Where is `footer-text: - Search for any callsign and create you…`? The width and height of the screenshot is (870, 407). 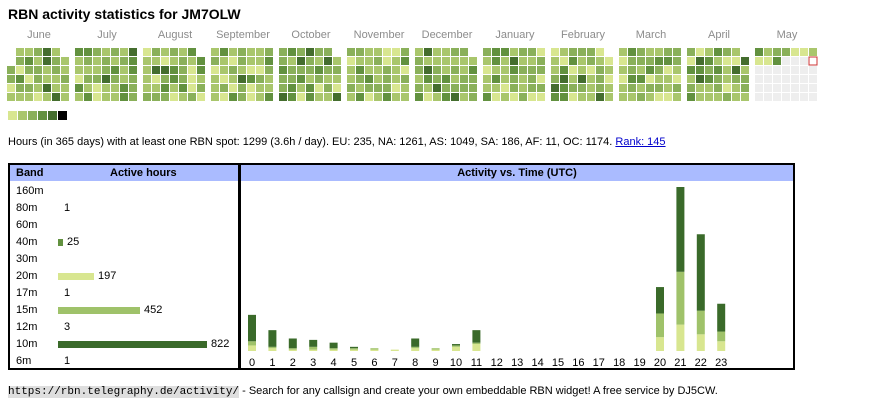
footer-text: - Search for any callsign and create you… is located at coordinates (478, 391).